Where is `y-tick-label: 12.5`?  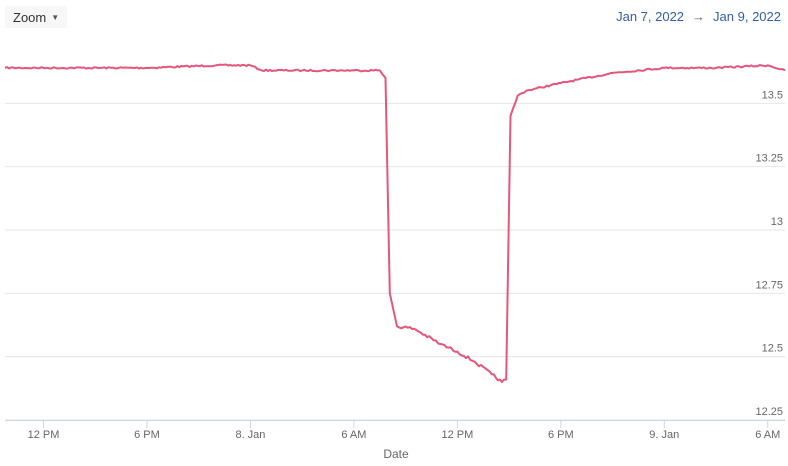 y-tick-label: 12.5 is located at coordinates (772, 349).